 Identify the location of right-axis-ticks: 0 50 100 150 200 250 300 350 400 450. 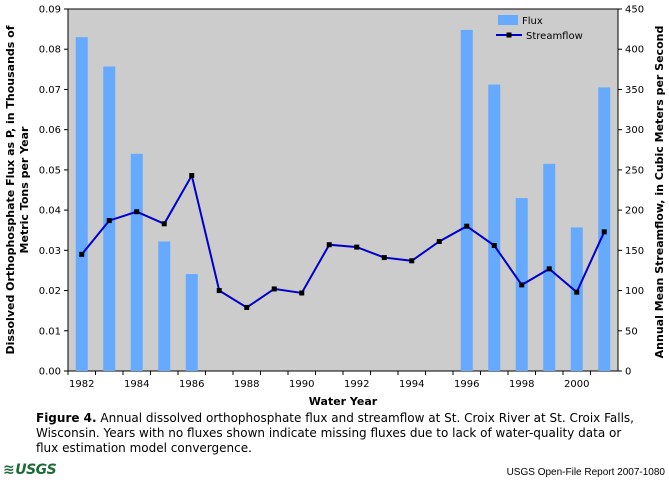
(631, 191).